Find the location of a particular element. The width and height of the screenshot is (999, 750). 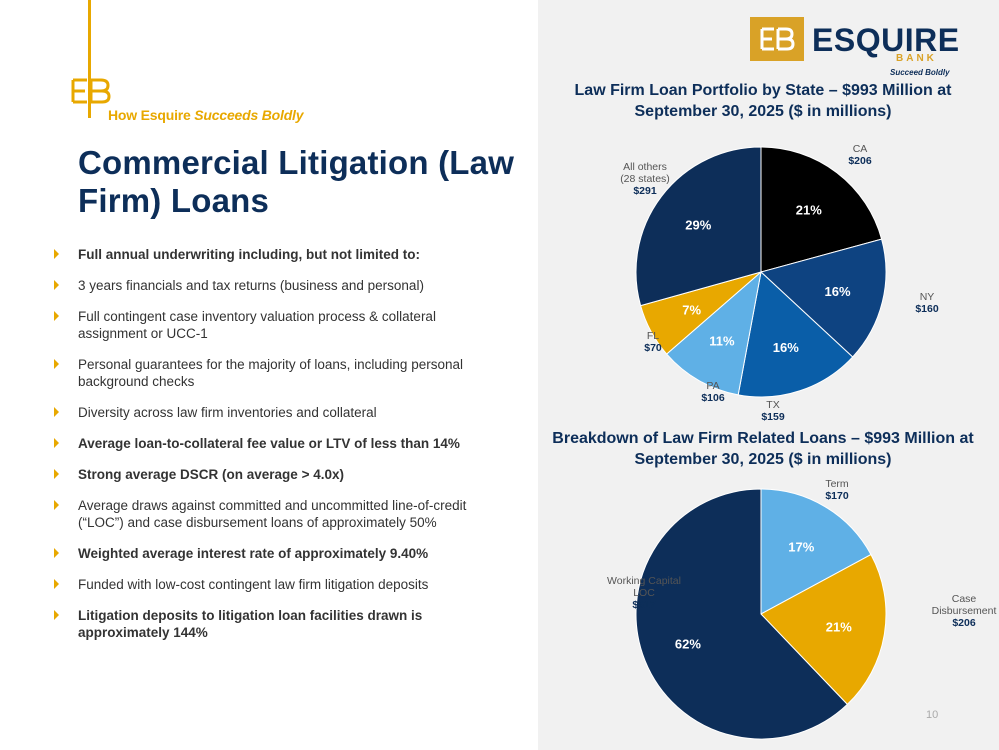

slice-name-label: NY is located at coordinates (927, 297).